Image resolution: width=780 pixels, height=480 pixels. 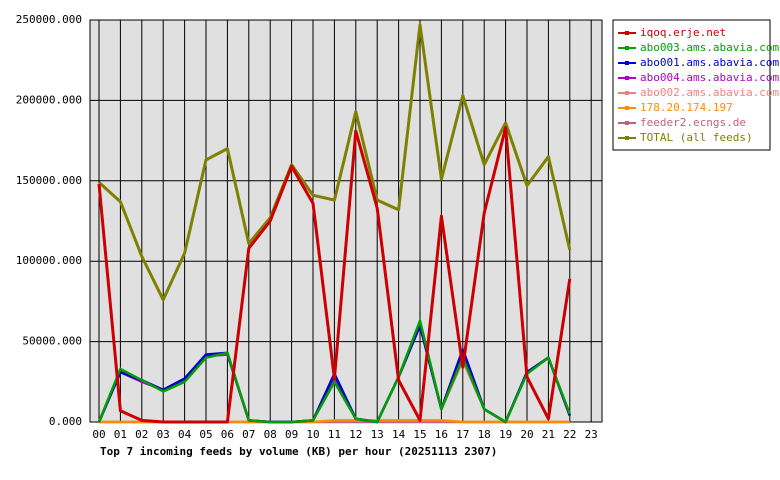 What do you see at coordinates (163, 434) in the screenshot?
I see `x-tick-label: 03` at bounding box center [163, 434].